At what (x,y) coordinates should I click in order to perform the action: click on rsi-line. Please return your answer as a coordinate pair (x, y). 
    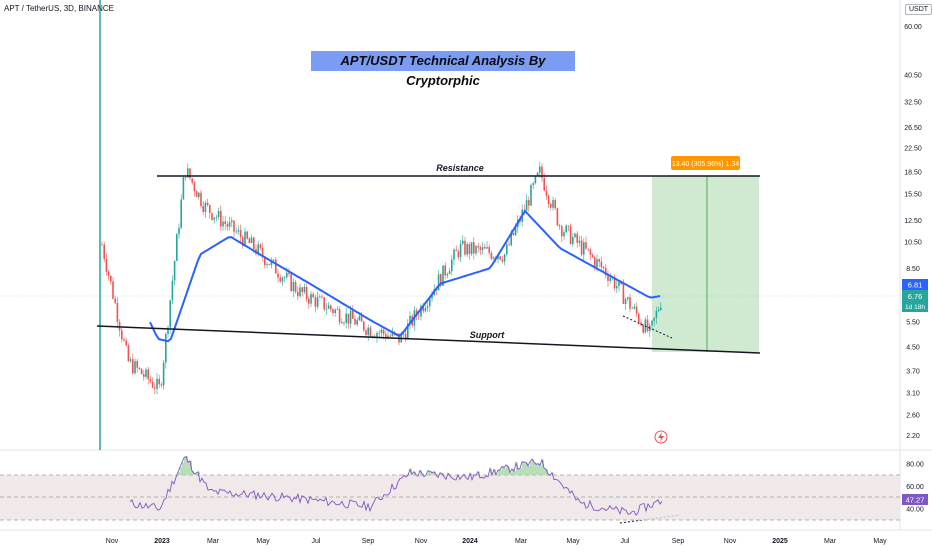
    Looking at the image, I should click on (396, 485).